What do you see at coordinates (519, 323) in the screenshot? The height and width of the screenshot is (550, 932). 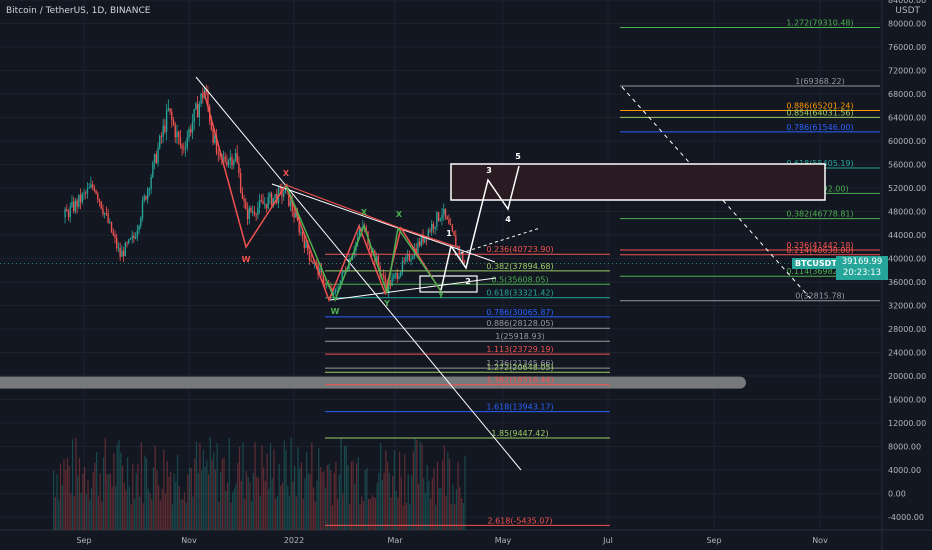 I see `fib-left-label: 0.886(28128.05)` at bounding box center [519, 323].